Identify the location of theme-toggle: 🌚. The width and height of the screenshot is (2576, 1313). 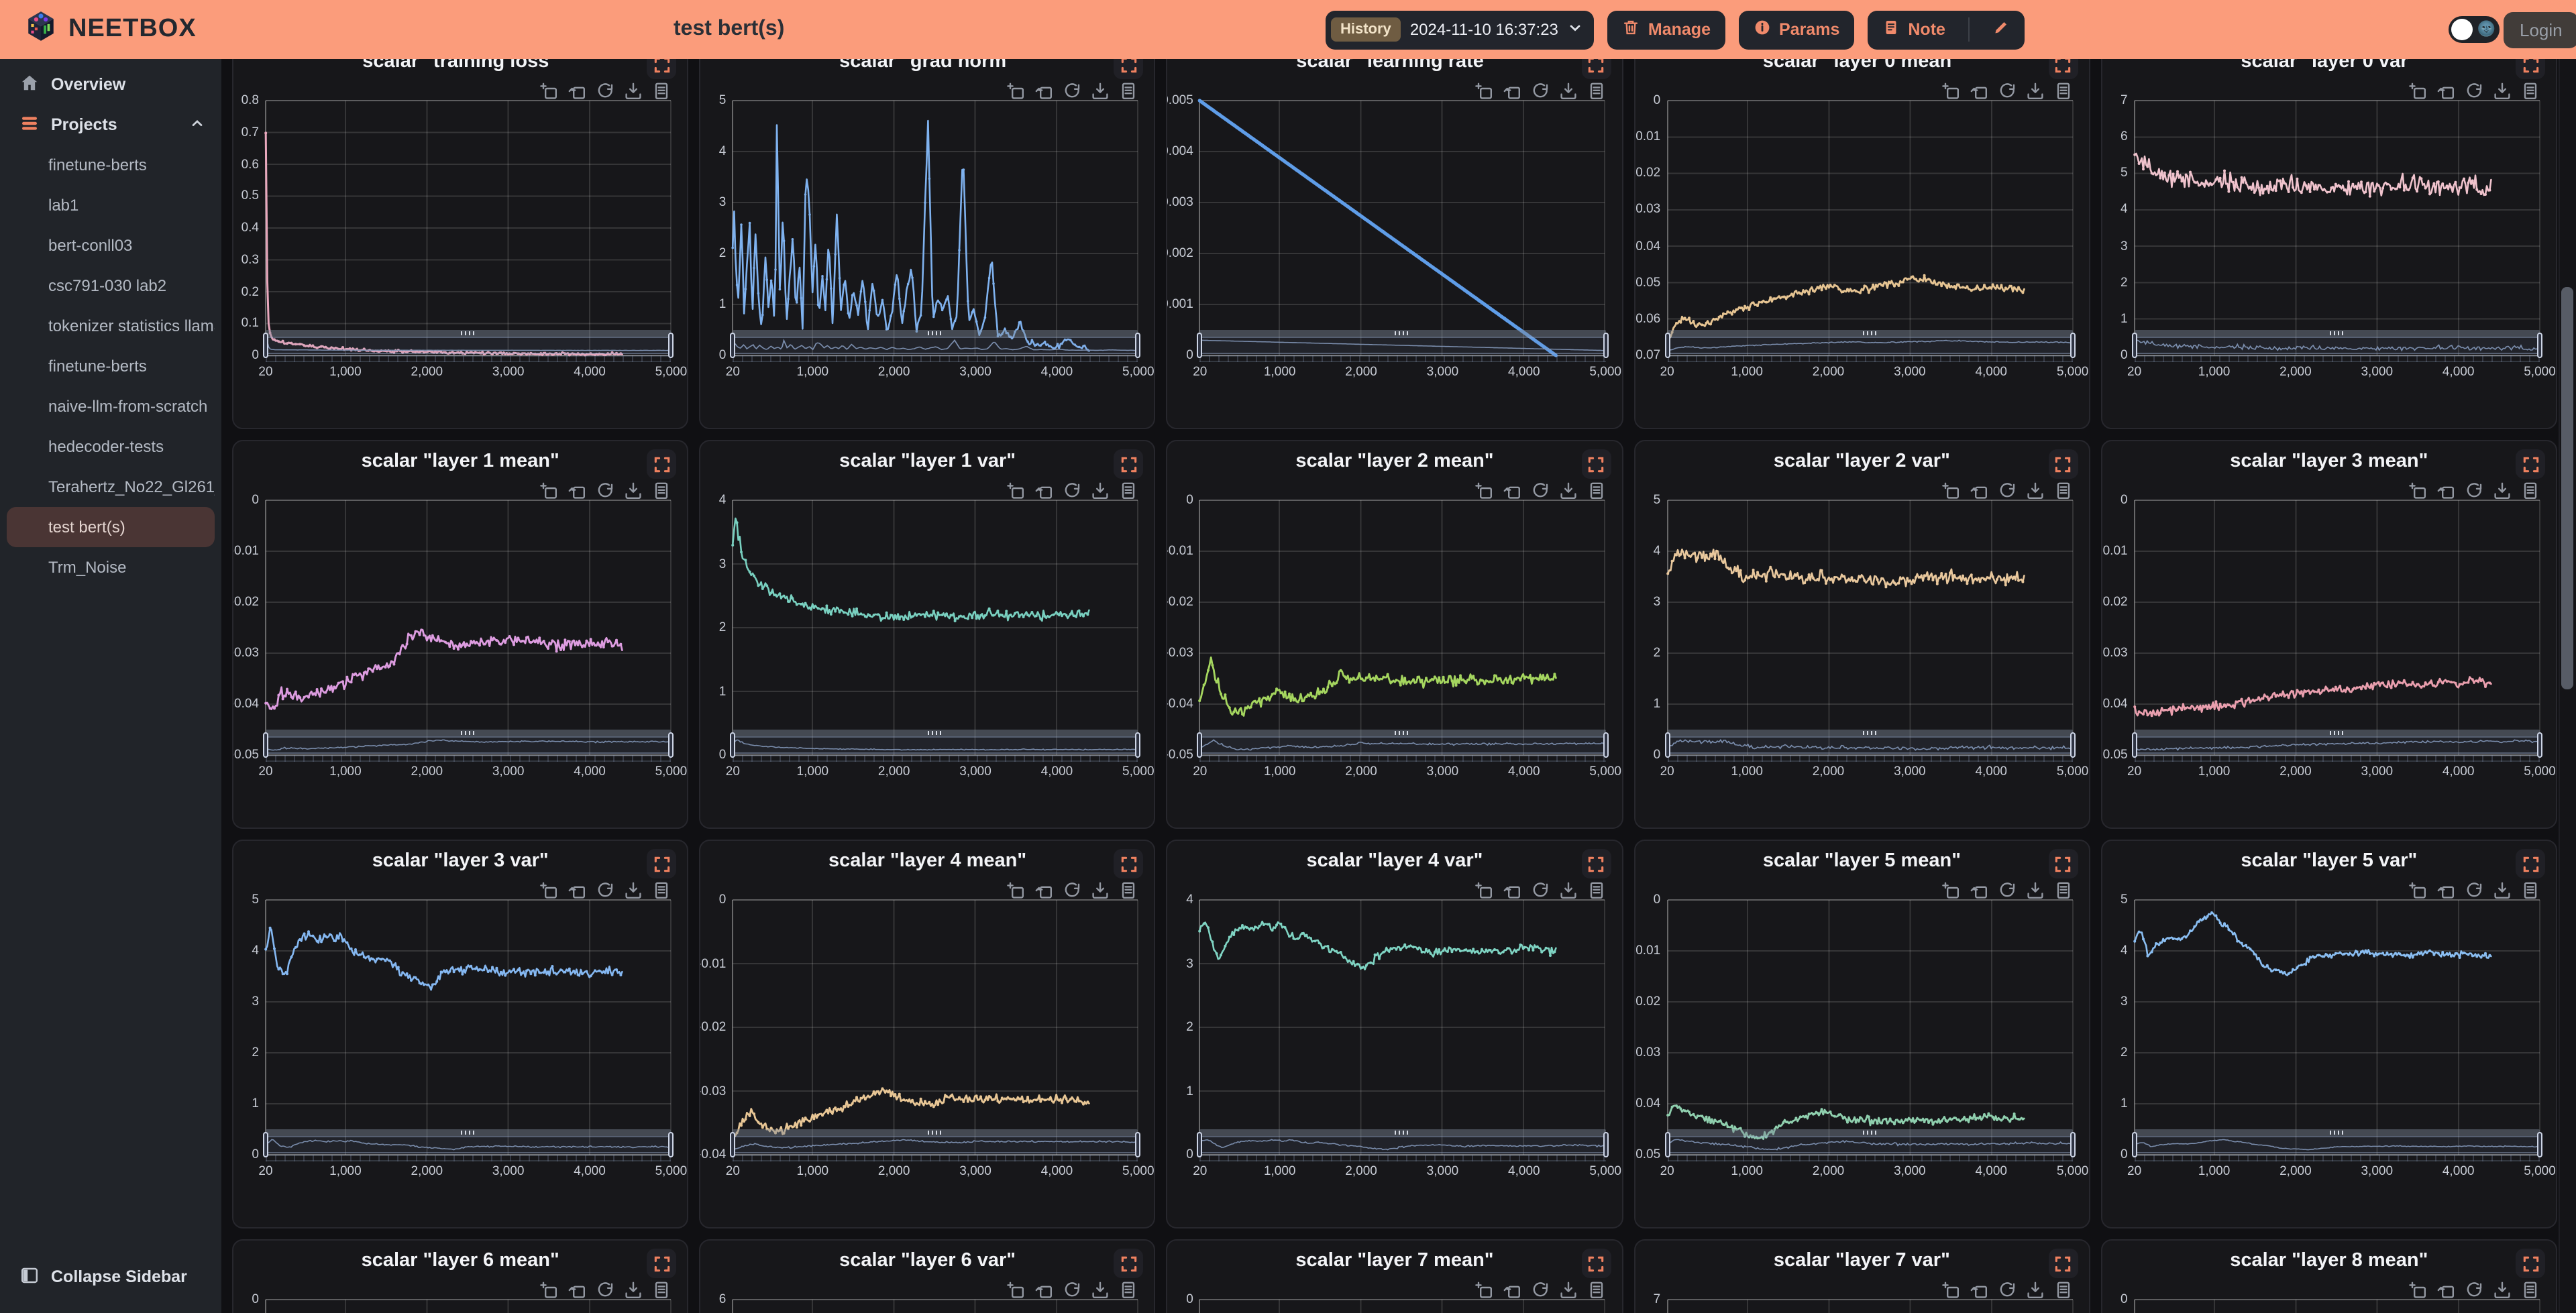
(2474, 29).